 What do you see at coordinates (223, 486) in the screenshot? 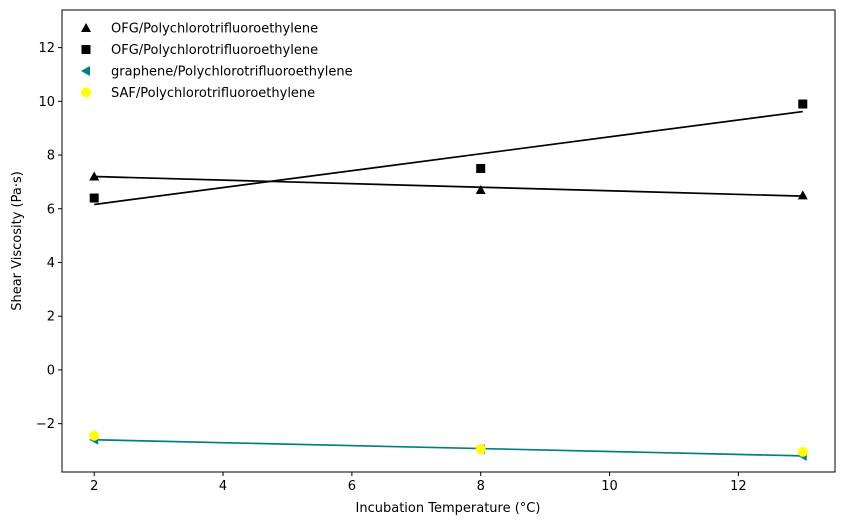
I see `x-tick-label: 4` at bounding box center [223, 486].